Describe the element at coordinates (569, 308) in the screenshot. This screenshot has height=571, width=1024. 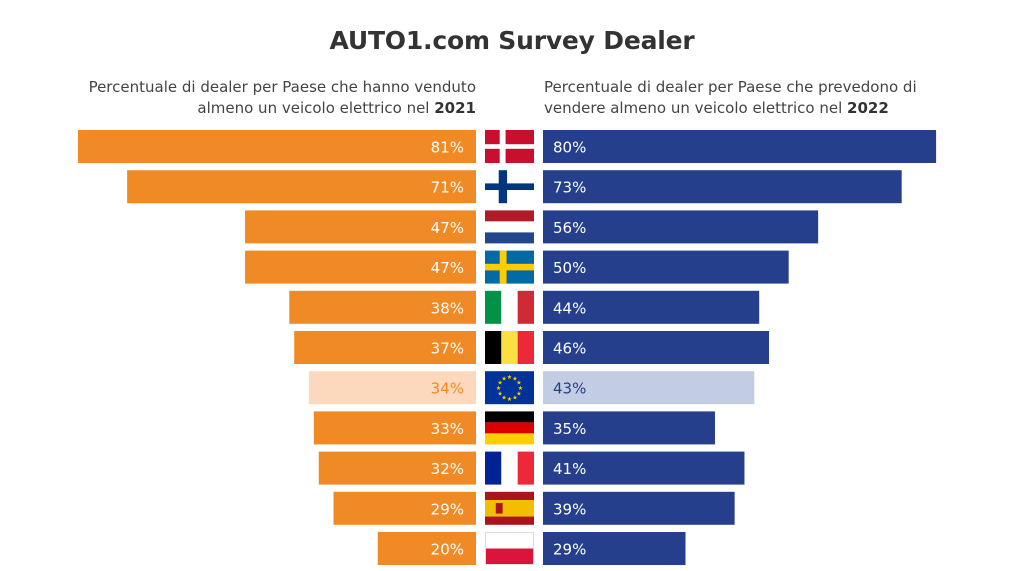
I see `bar-right-label: 44%` at that location.